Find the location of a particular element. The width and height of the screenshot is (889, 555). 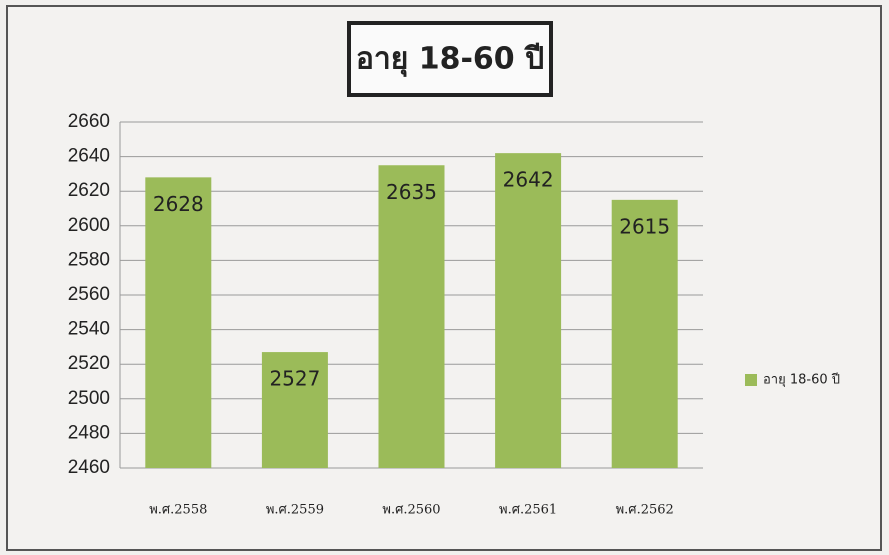

y-tick-label: 2460 is located at coordinates (89, 467).